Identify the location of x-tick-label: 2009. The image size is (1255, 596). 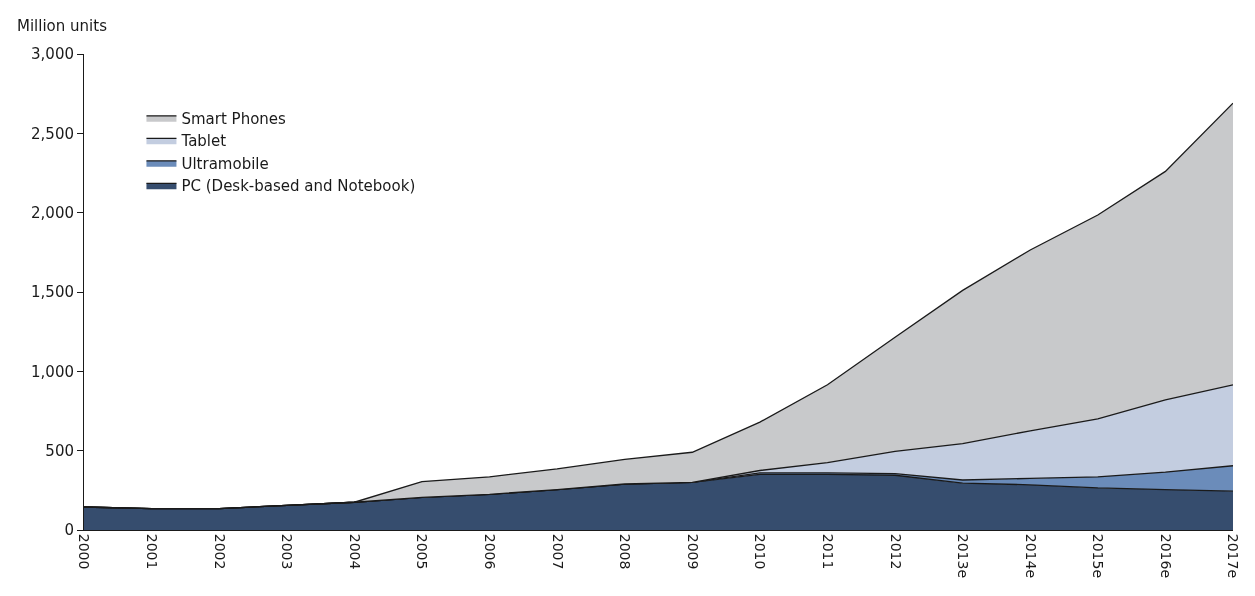
(692, 551).